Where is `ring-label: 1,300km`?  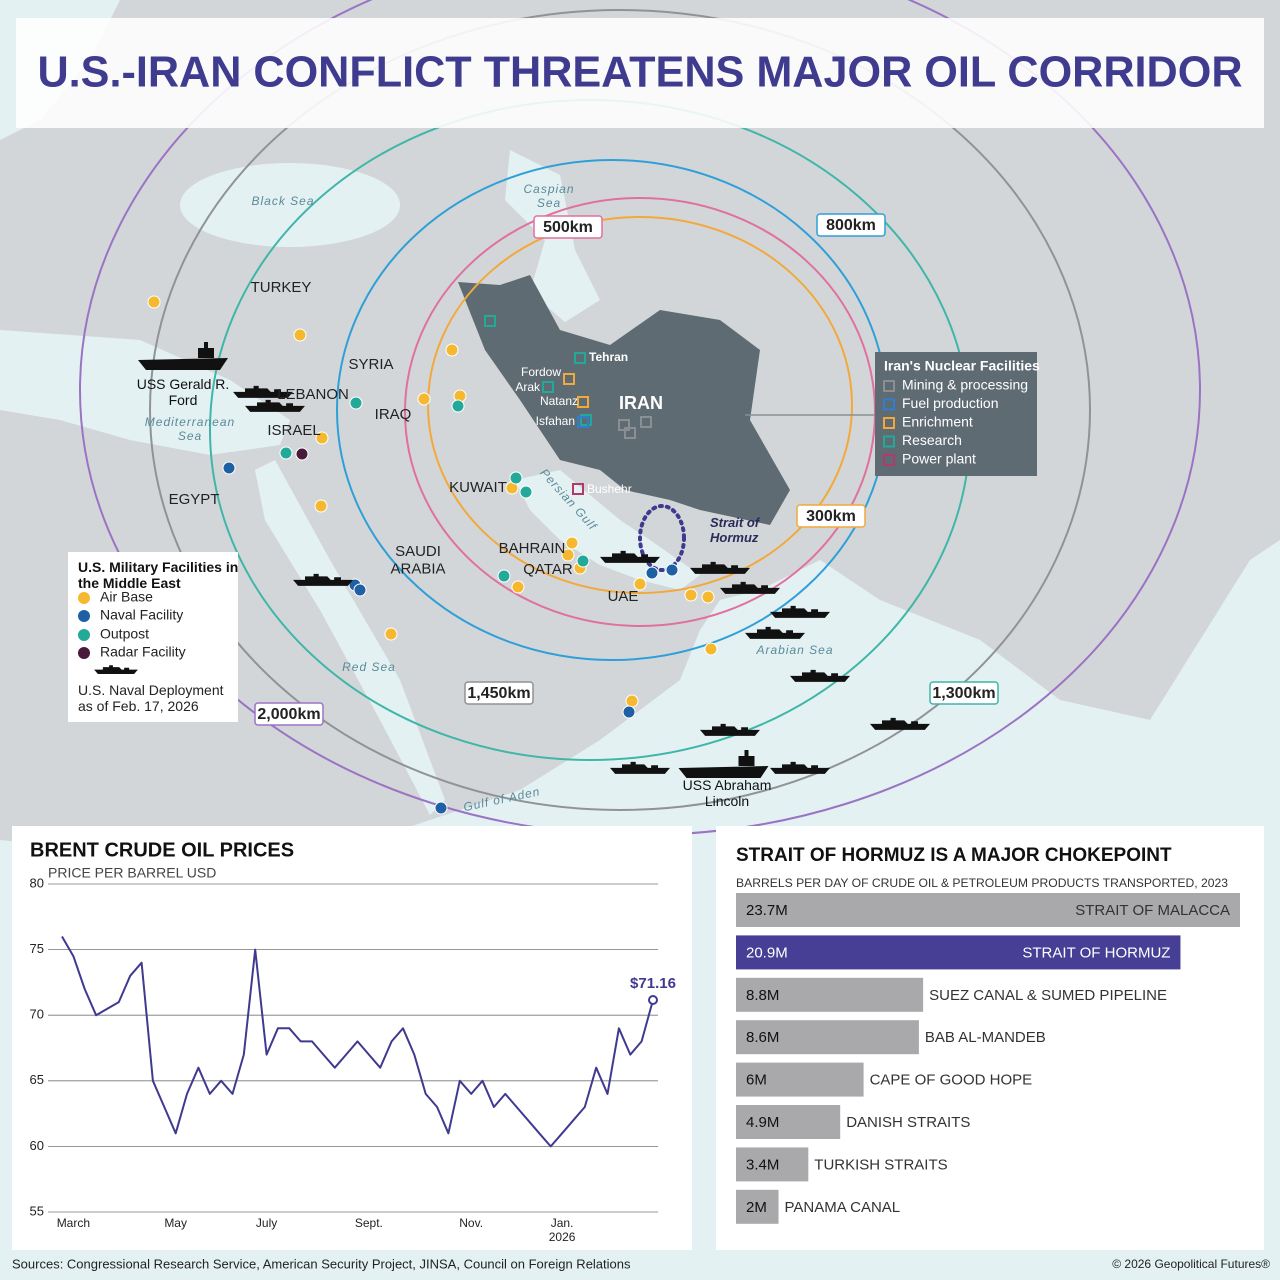 ring-label: 1,300km is located at coordinates (963, 693).